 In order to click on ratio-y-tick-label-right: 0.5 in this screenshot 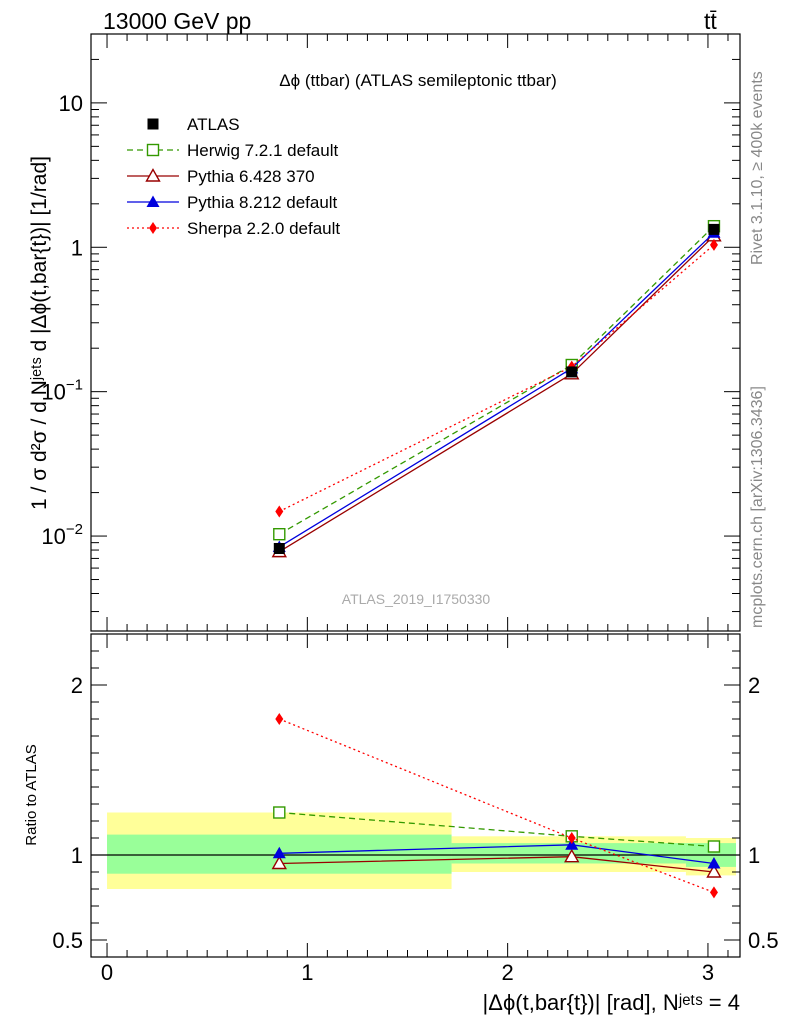, I will do `click(763, 940)`.